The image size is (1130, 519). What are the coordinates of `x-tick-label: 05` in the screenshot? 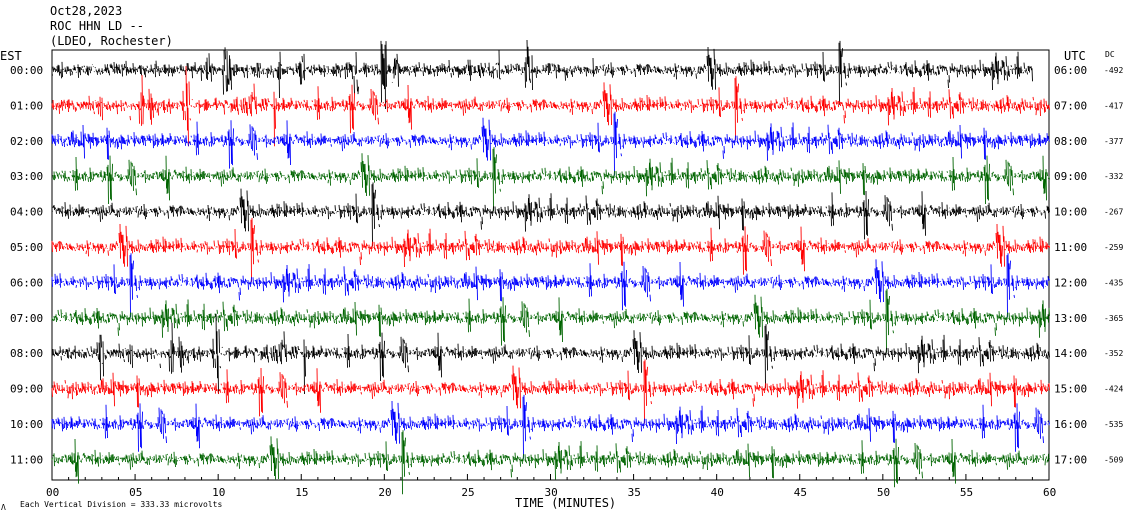 It's located at (135, 492).